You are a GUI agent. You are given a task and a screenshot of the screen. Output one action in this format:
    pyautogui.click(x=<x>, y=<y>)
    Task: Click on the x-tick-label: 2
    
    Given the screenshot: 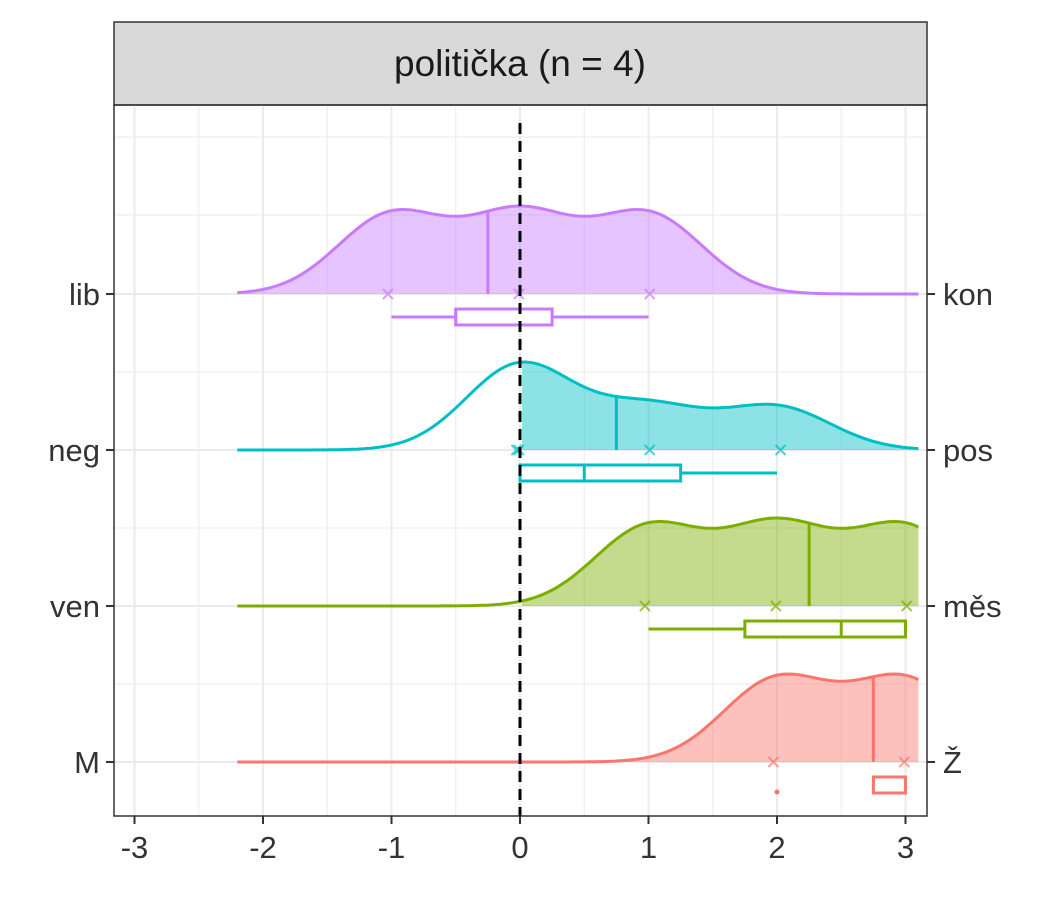 What is the action you would take?
    pyautogui.click(x=776, y=847)
    